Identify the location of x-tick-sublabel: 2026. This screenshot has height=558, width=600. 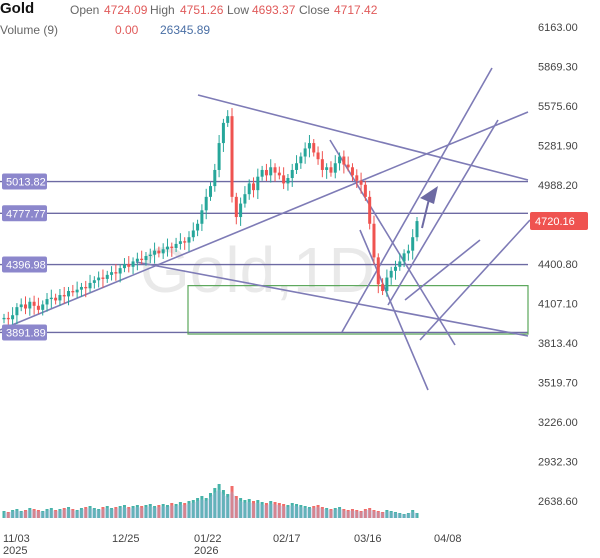
(206, 551).